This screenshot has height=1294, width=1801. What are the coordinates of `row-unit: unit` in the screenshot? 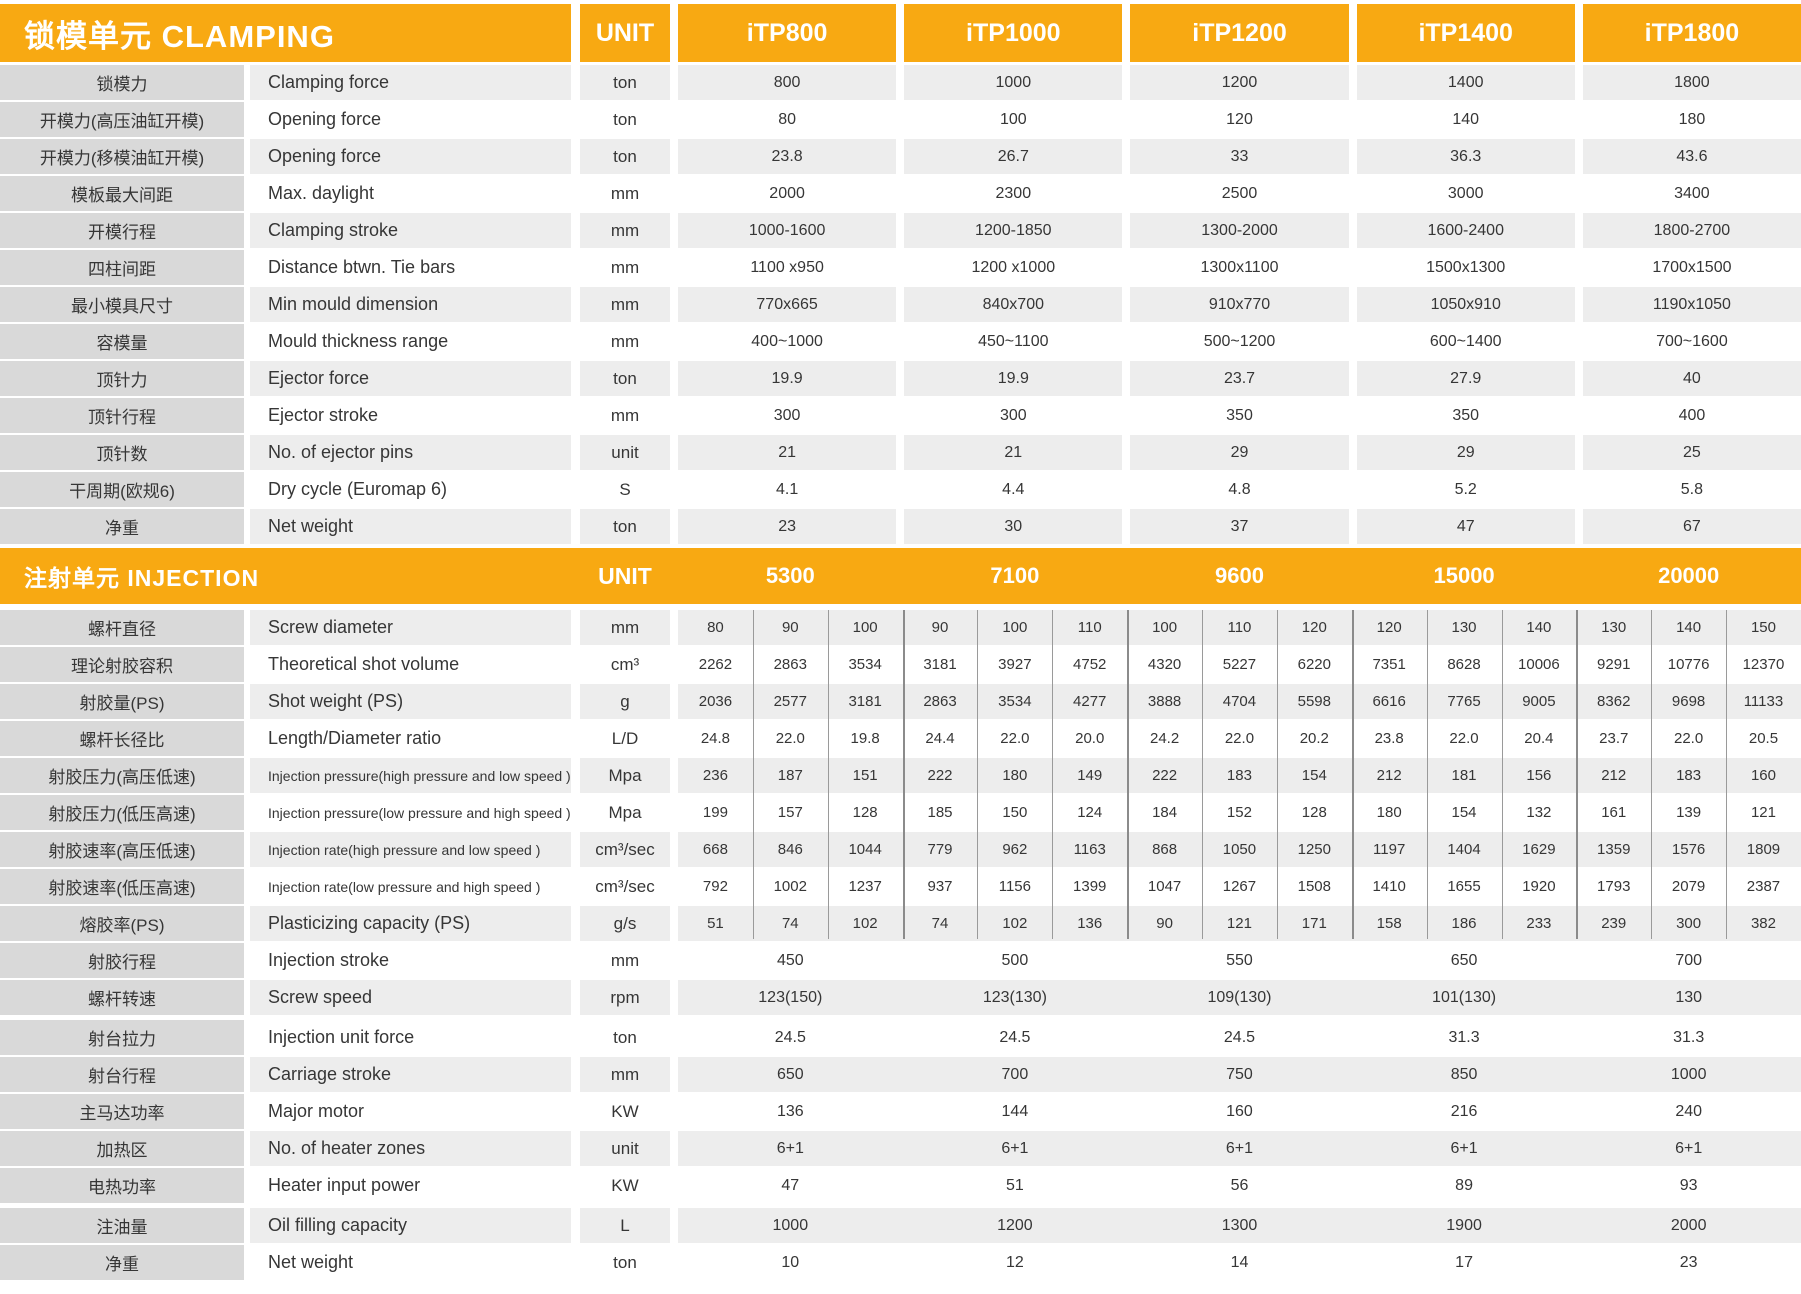 It's located at (625, 452).